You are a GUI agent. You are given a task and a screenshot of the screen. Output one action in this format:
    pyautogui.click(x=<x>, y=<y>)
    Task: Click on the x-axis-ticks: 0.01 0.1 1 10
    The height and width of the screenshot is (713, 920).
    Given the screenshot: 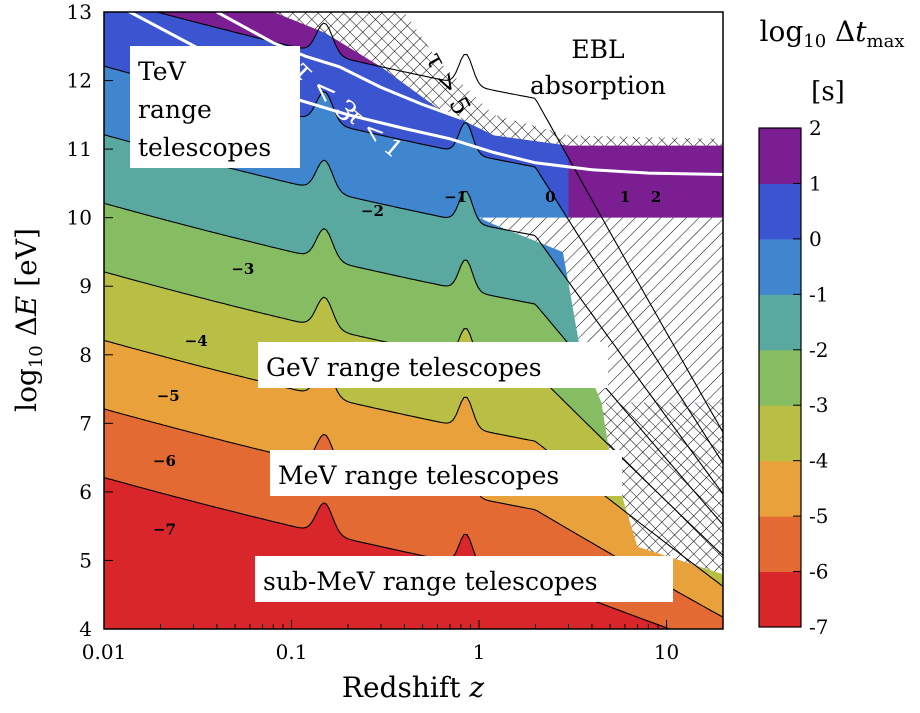 What is the action you would take?
    pyautogui.click(x=403, y=642)
    